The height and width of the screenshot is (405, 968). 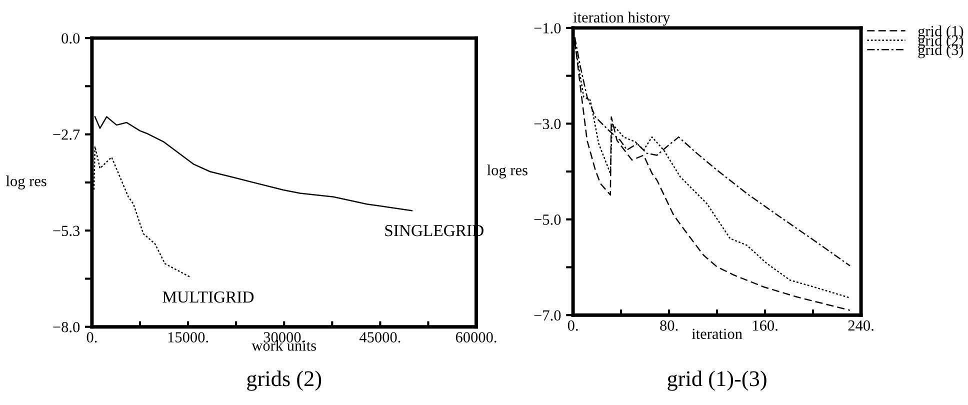 I want to click on text: grid (1)-(3), so click(x=717, y=380).